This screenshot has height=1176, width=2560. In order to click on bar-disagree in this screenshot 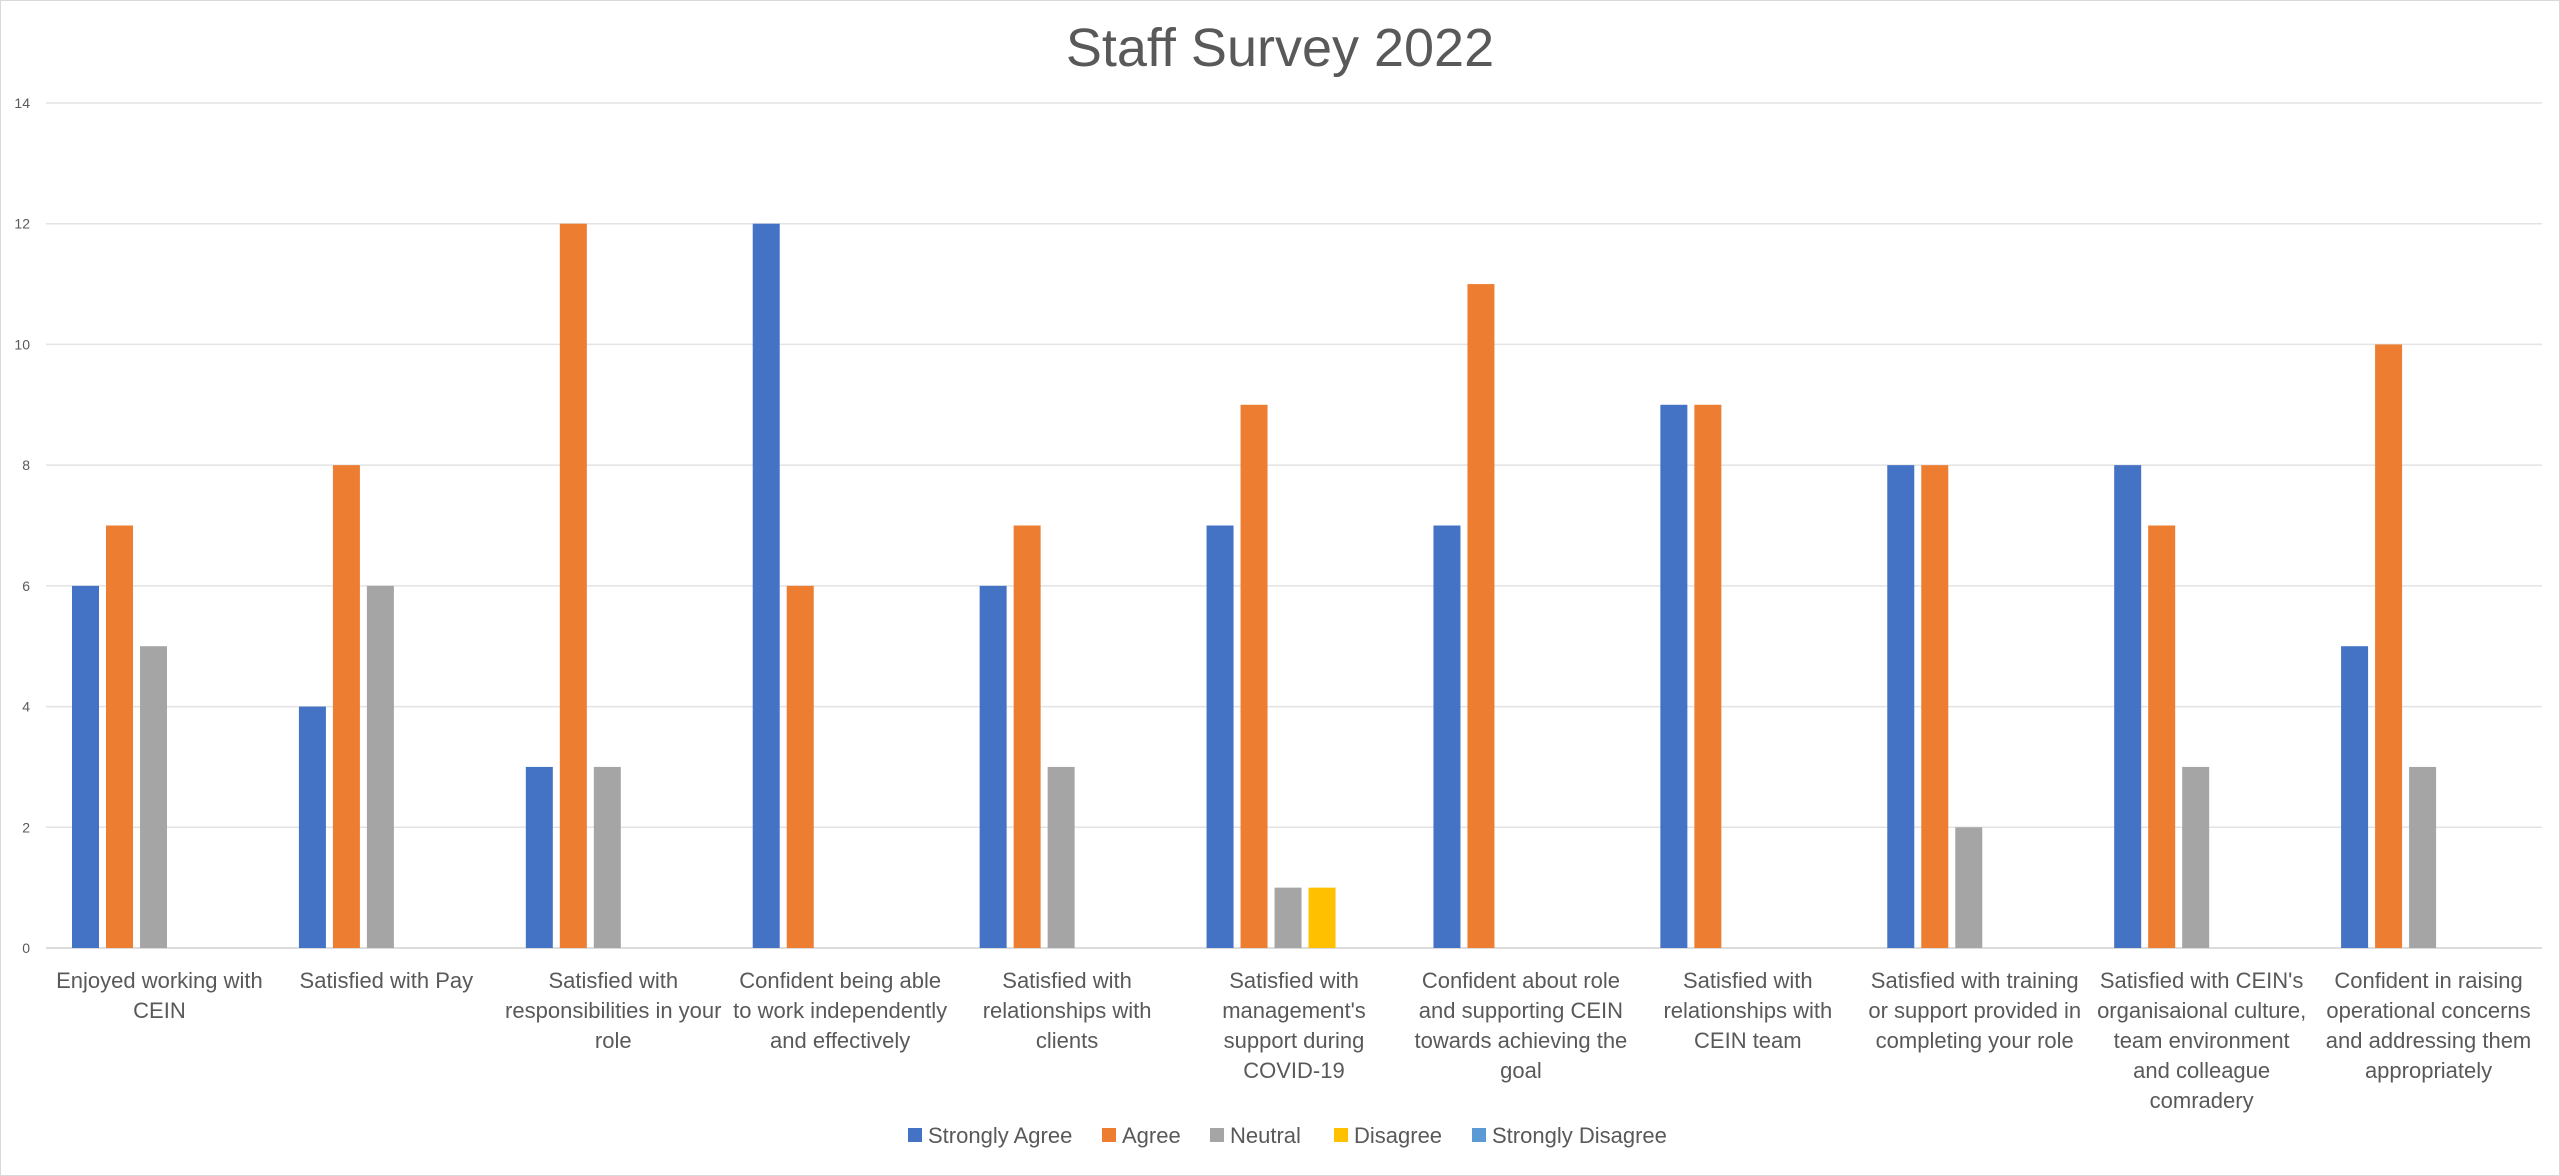, I will do `click(1322, 917)`.